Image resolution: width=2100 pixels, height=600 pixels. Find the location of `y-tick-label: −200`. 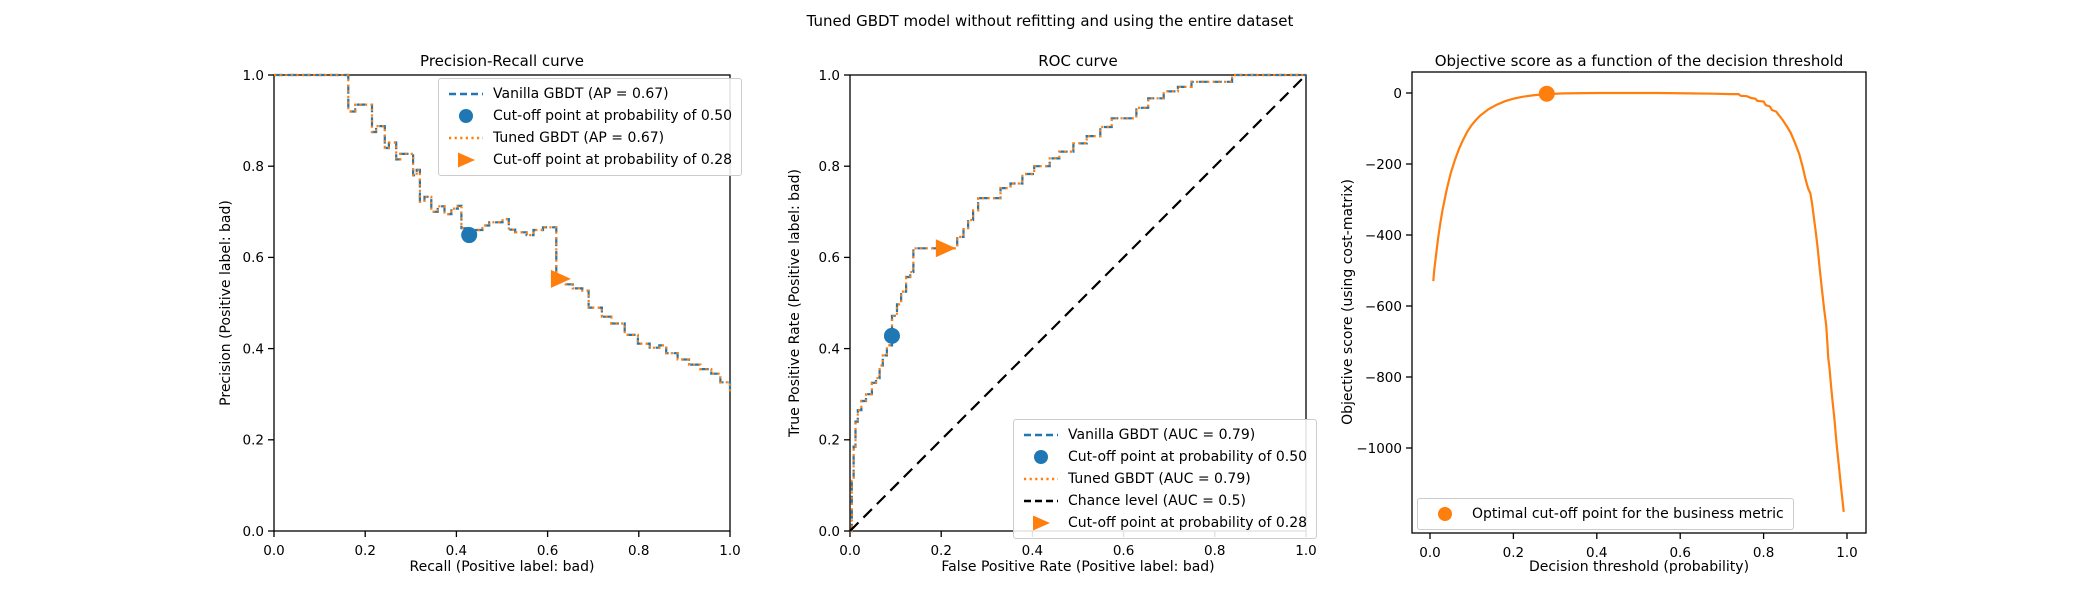

y-tick-label: −200 is located at coordinates (1383, 165).